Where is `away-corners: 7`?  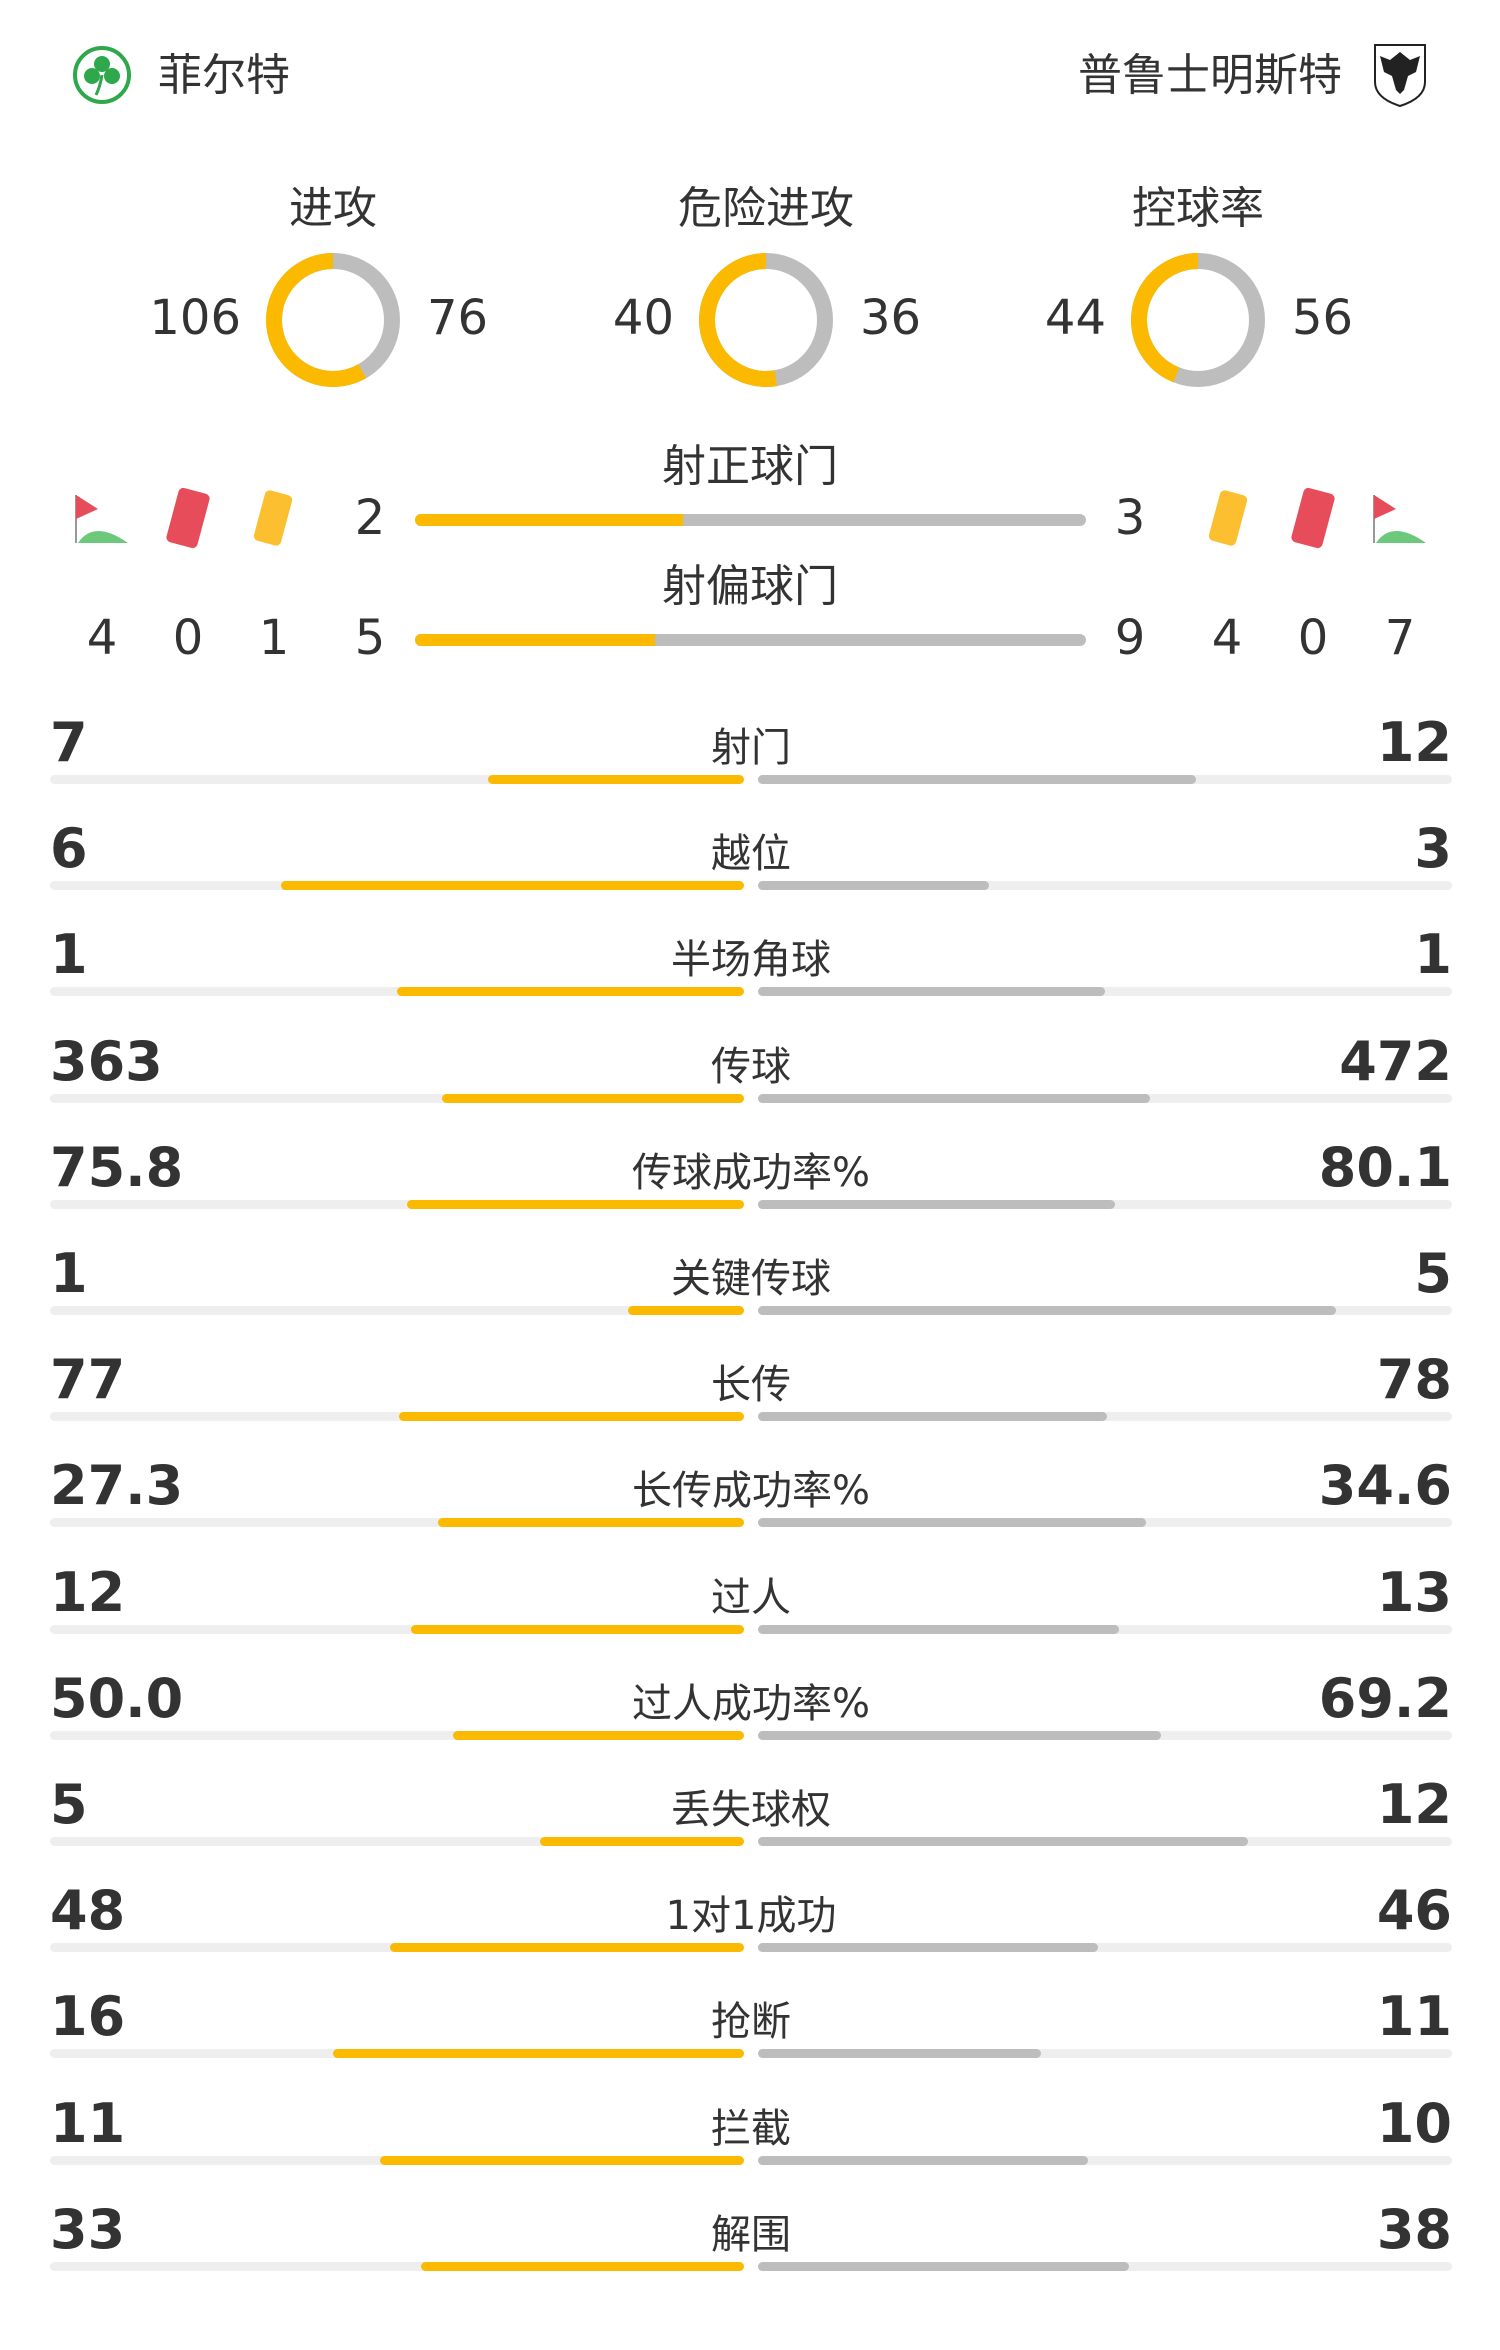 away-corners: 7 is located at coordinates (1400, 638).